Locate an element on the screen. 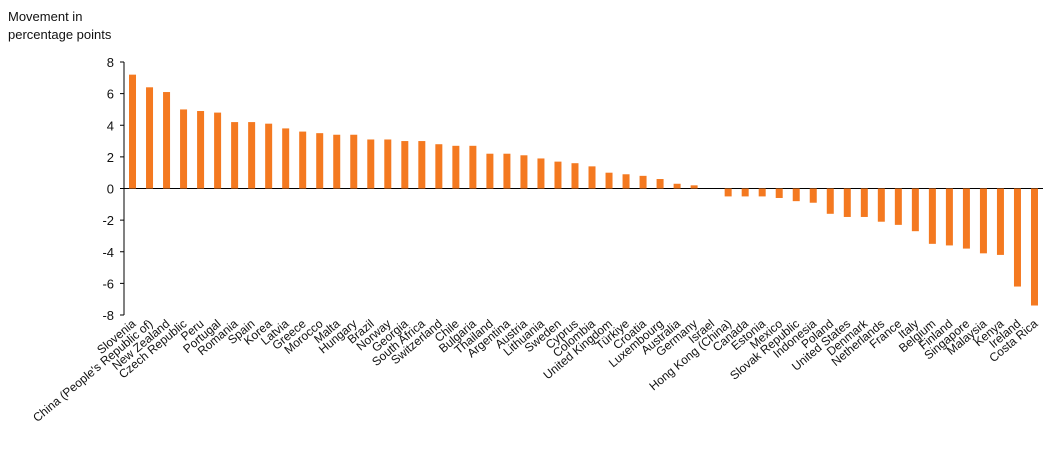  y-tick-label: 0 is located at coordinates (110, 189).